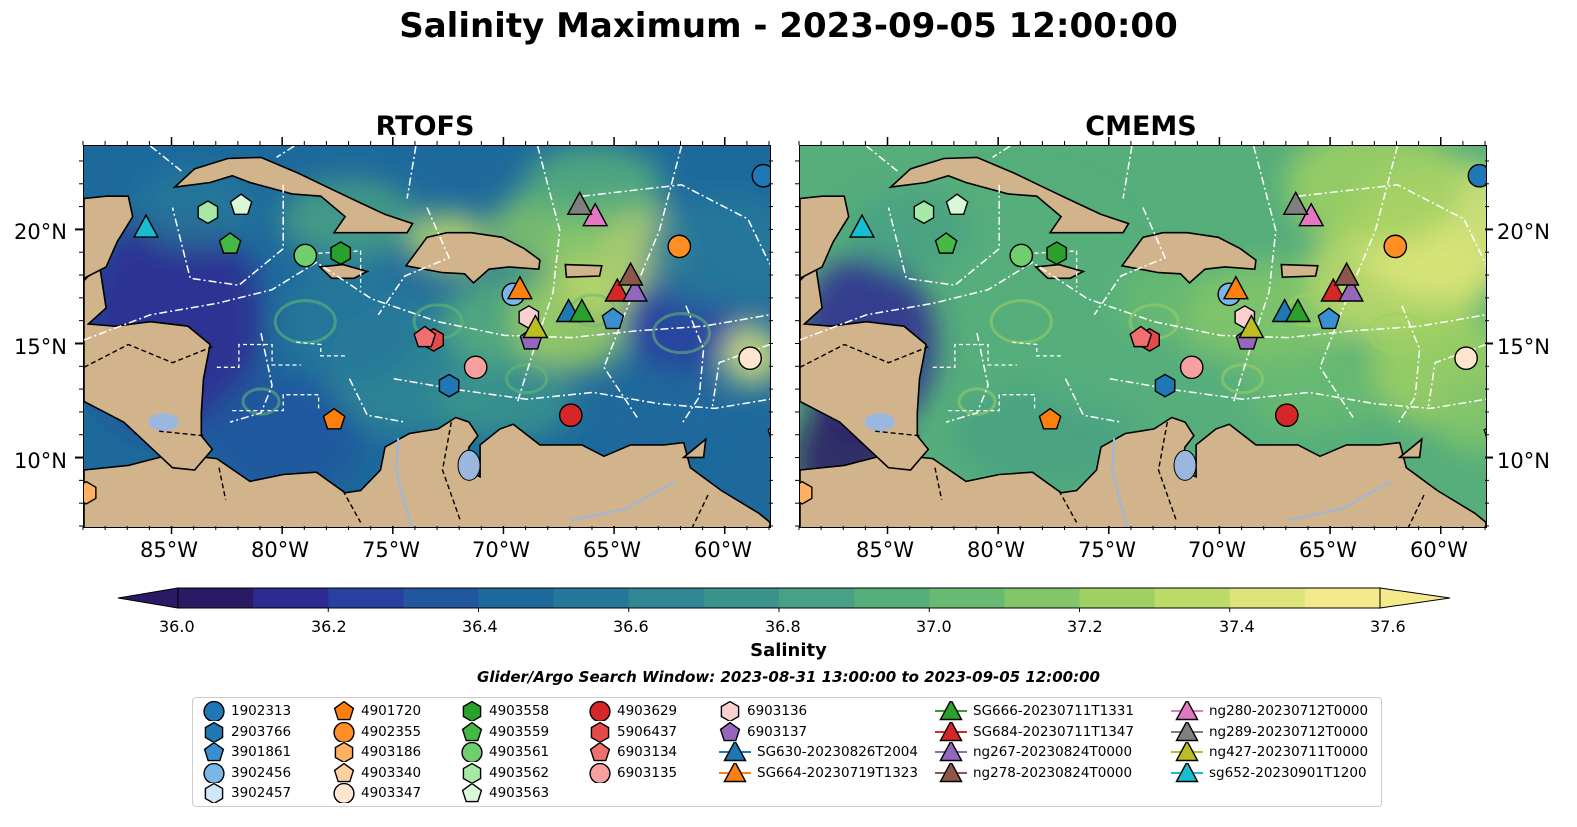 Image resolution: width=1577 pixels, height=827 pixels. I want to click on legend-label: 3902457, so click(261, 793).